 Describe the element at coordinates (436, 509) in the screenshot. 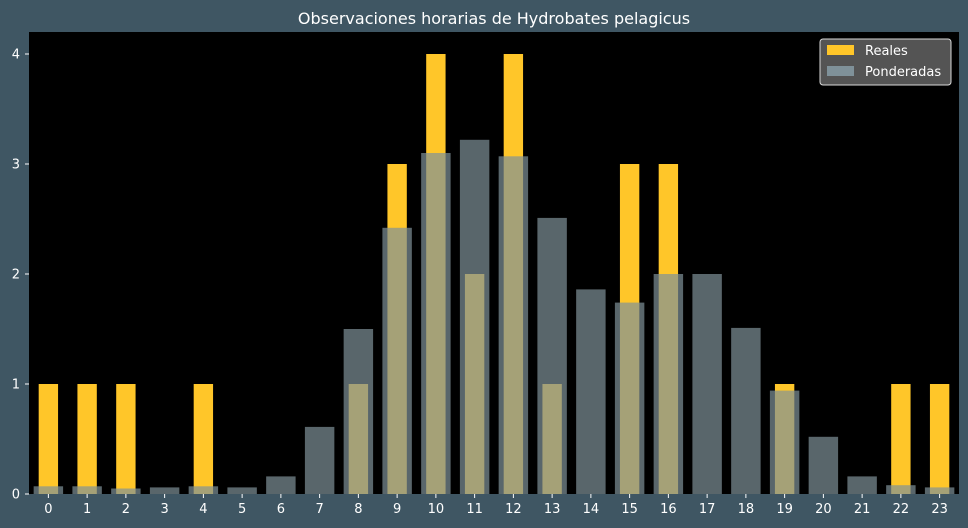

I see `x-tick-label: 10` at that location.